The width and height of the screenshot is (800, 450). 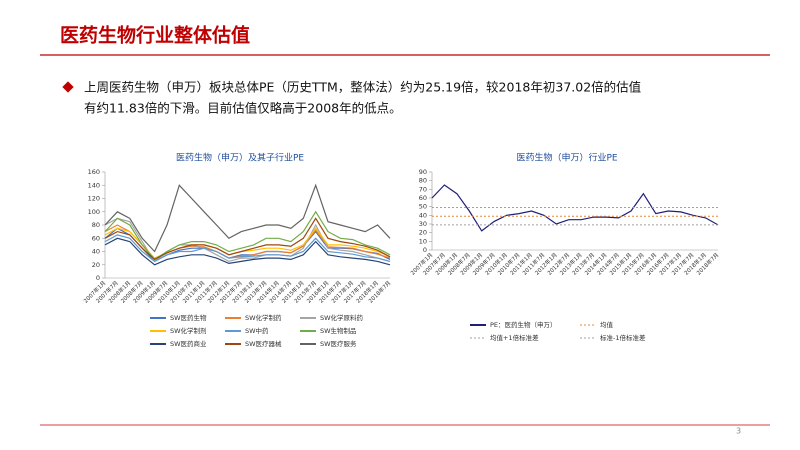 What do you see at coordinates (263, 317) in the screenshot?
I see `legend-label: SW化学制药` at bounding box center [263, 317].